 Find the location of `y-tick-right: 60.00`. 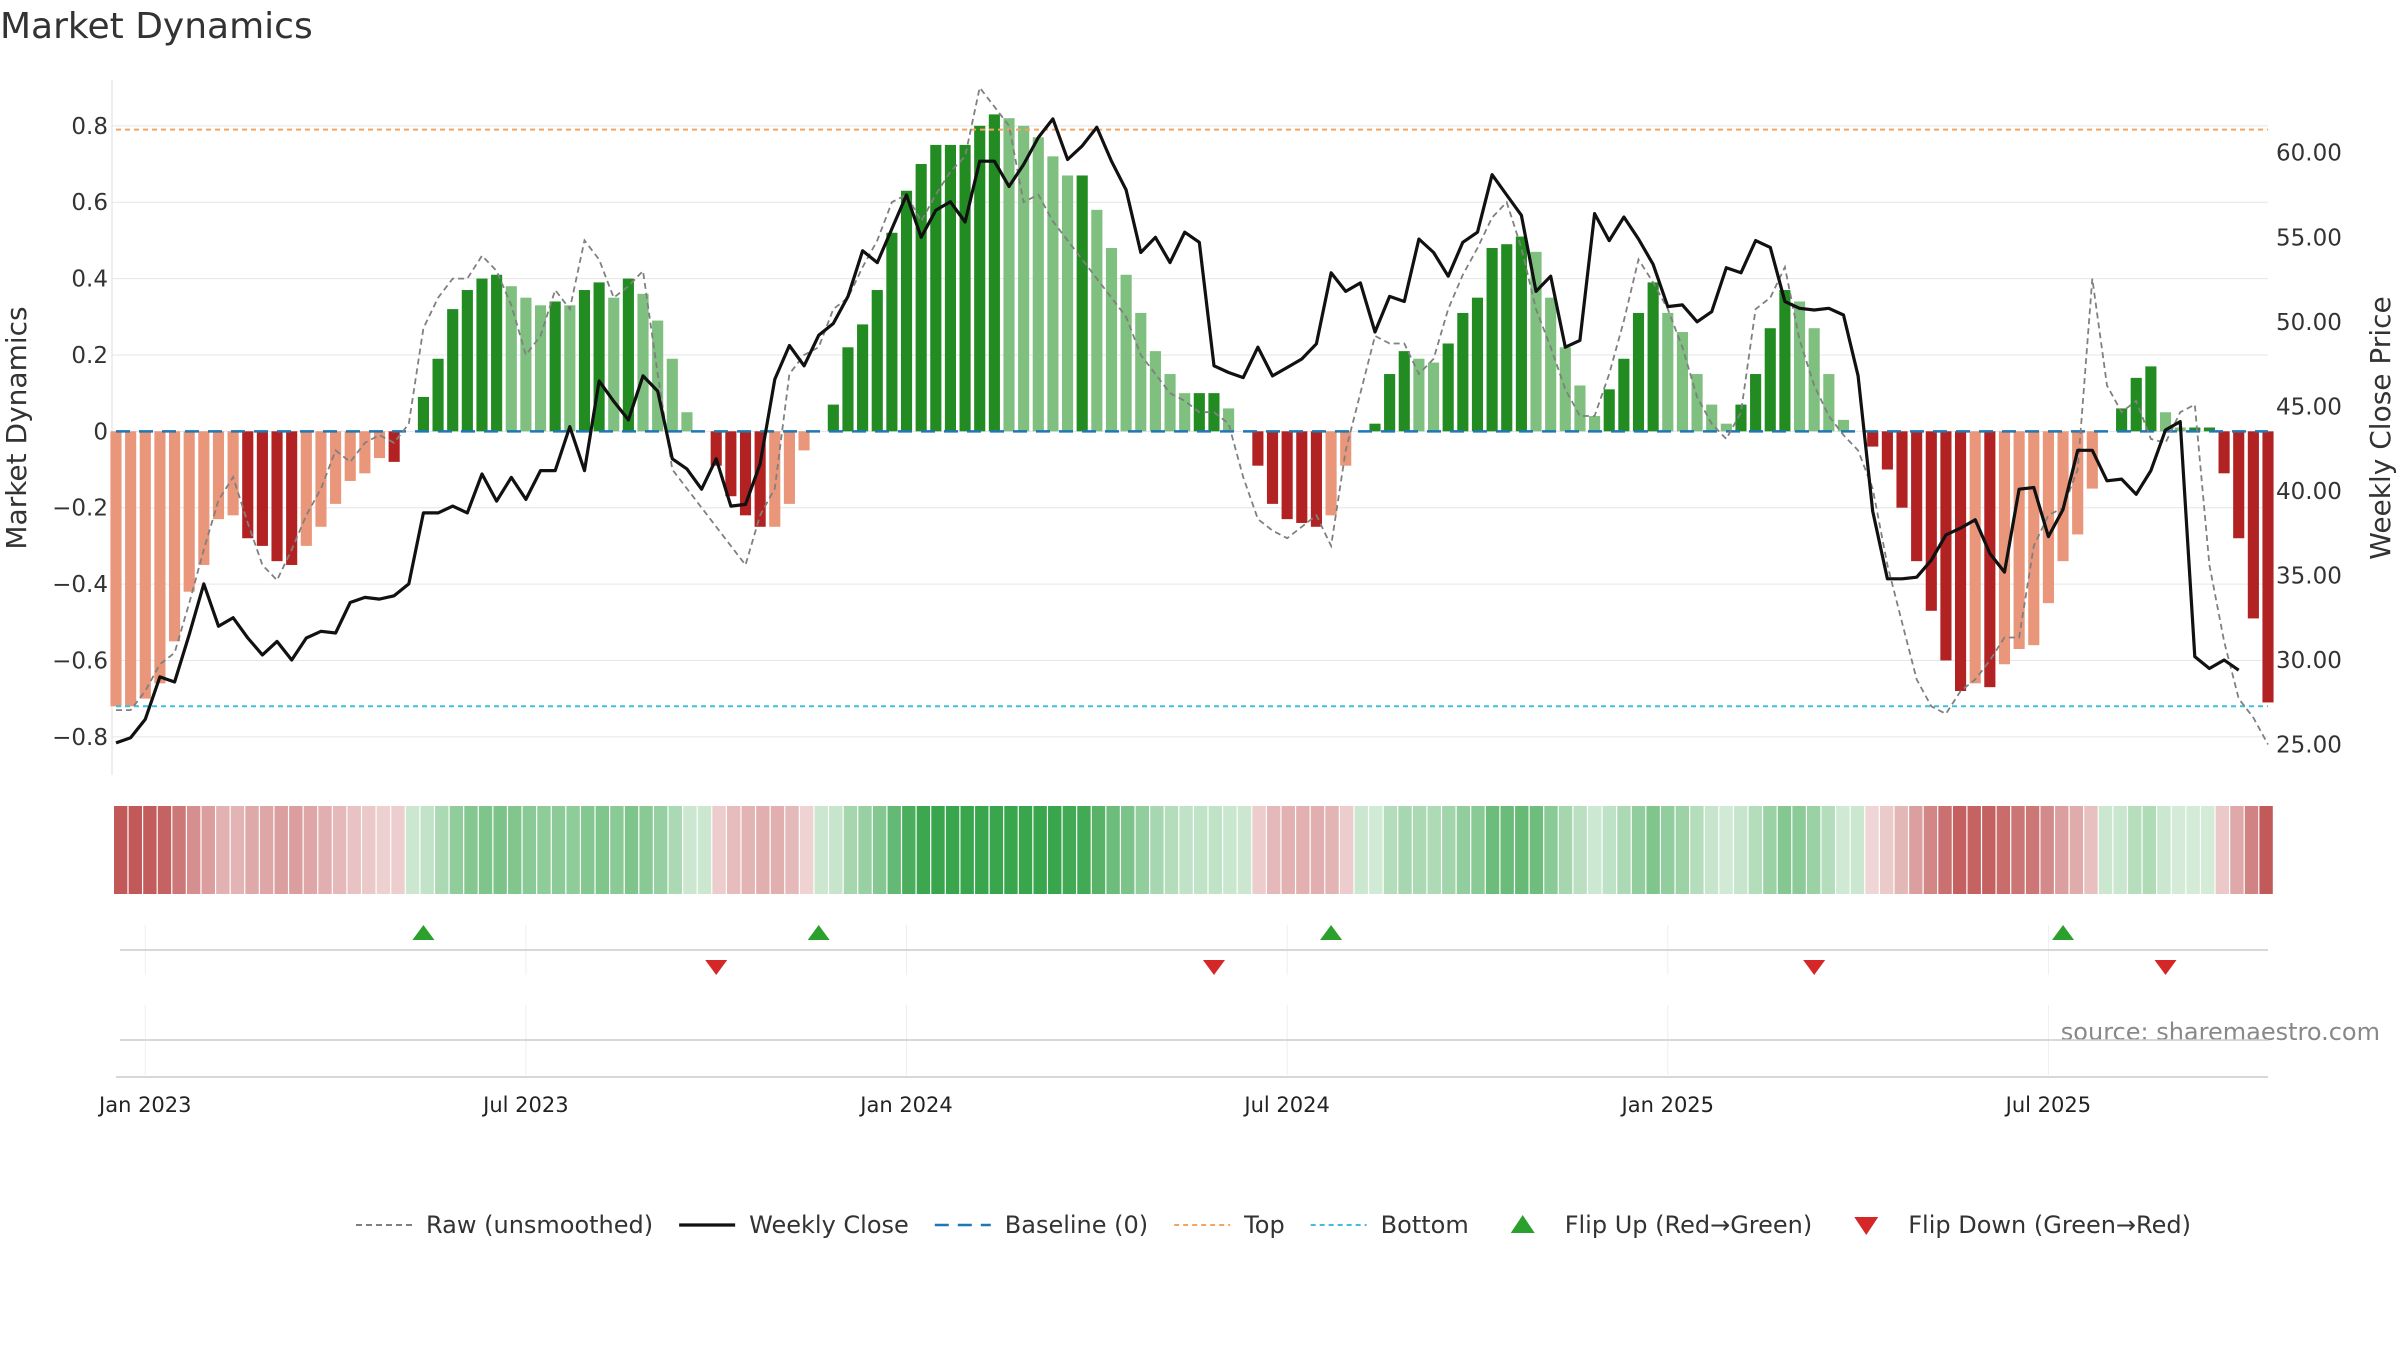

y-tick-right: 60.00 is located at coordinates (2309, 154).